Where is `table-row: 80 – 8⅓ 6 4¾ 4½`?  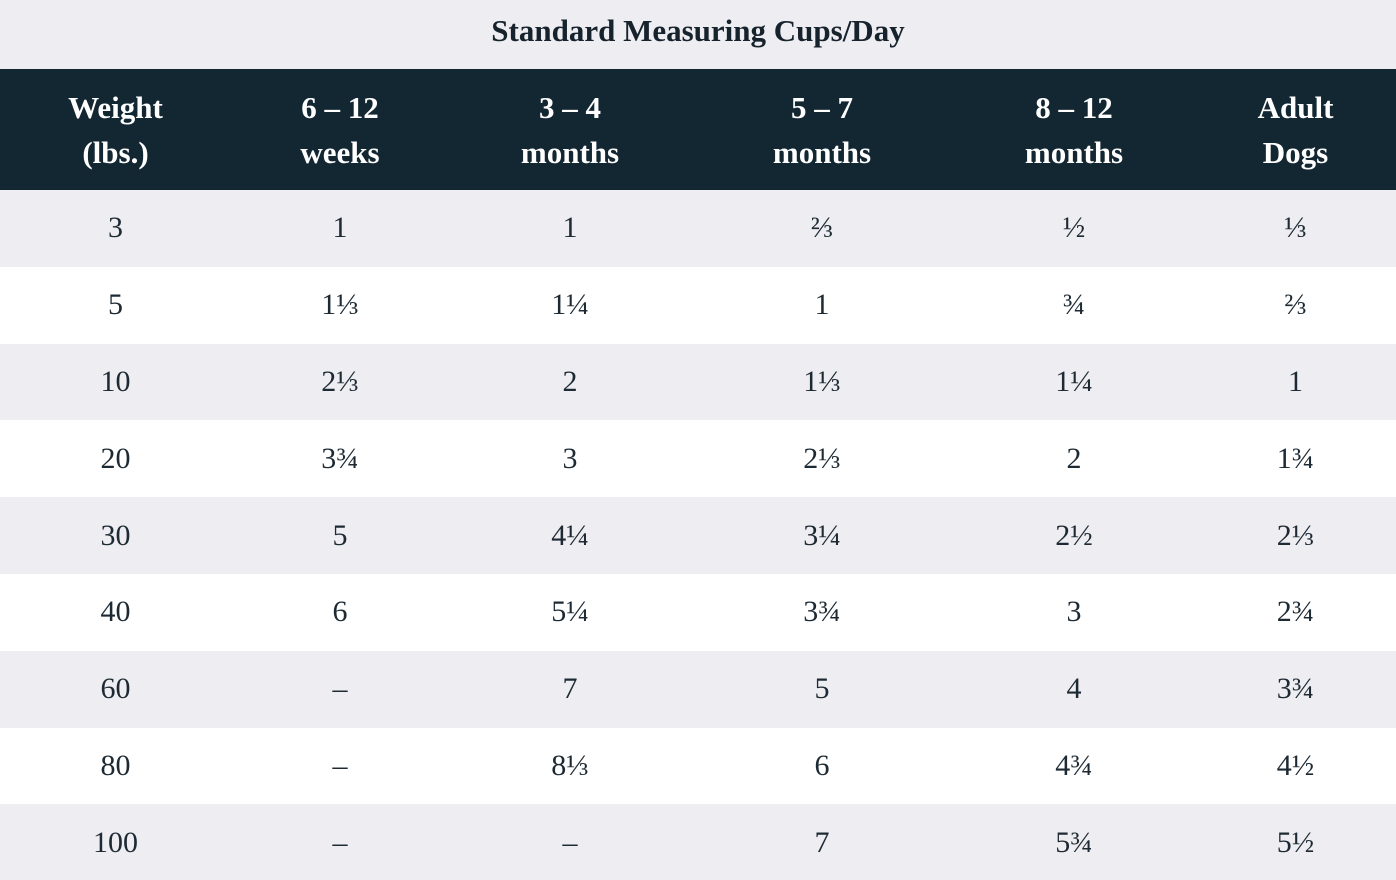
table-row: 80 – 8⅓ 6 4¾ 4½ is located at coordinates (698, 766).